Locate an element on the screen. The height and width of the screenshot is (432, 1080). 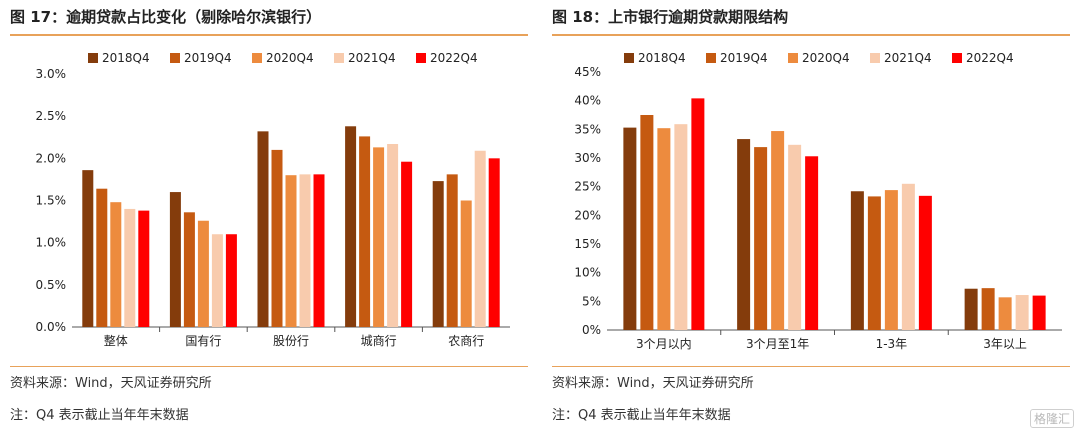
source-divider-right is located at coordinates (811, 366).